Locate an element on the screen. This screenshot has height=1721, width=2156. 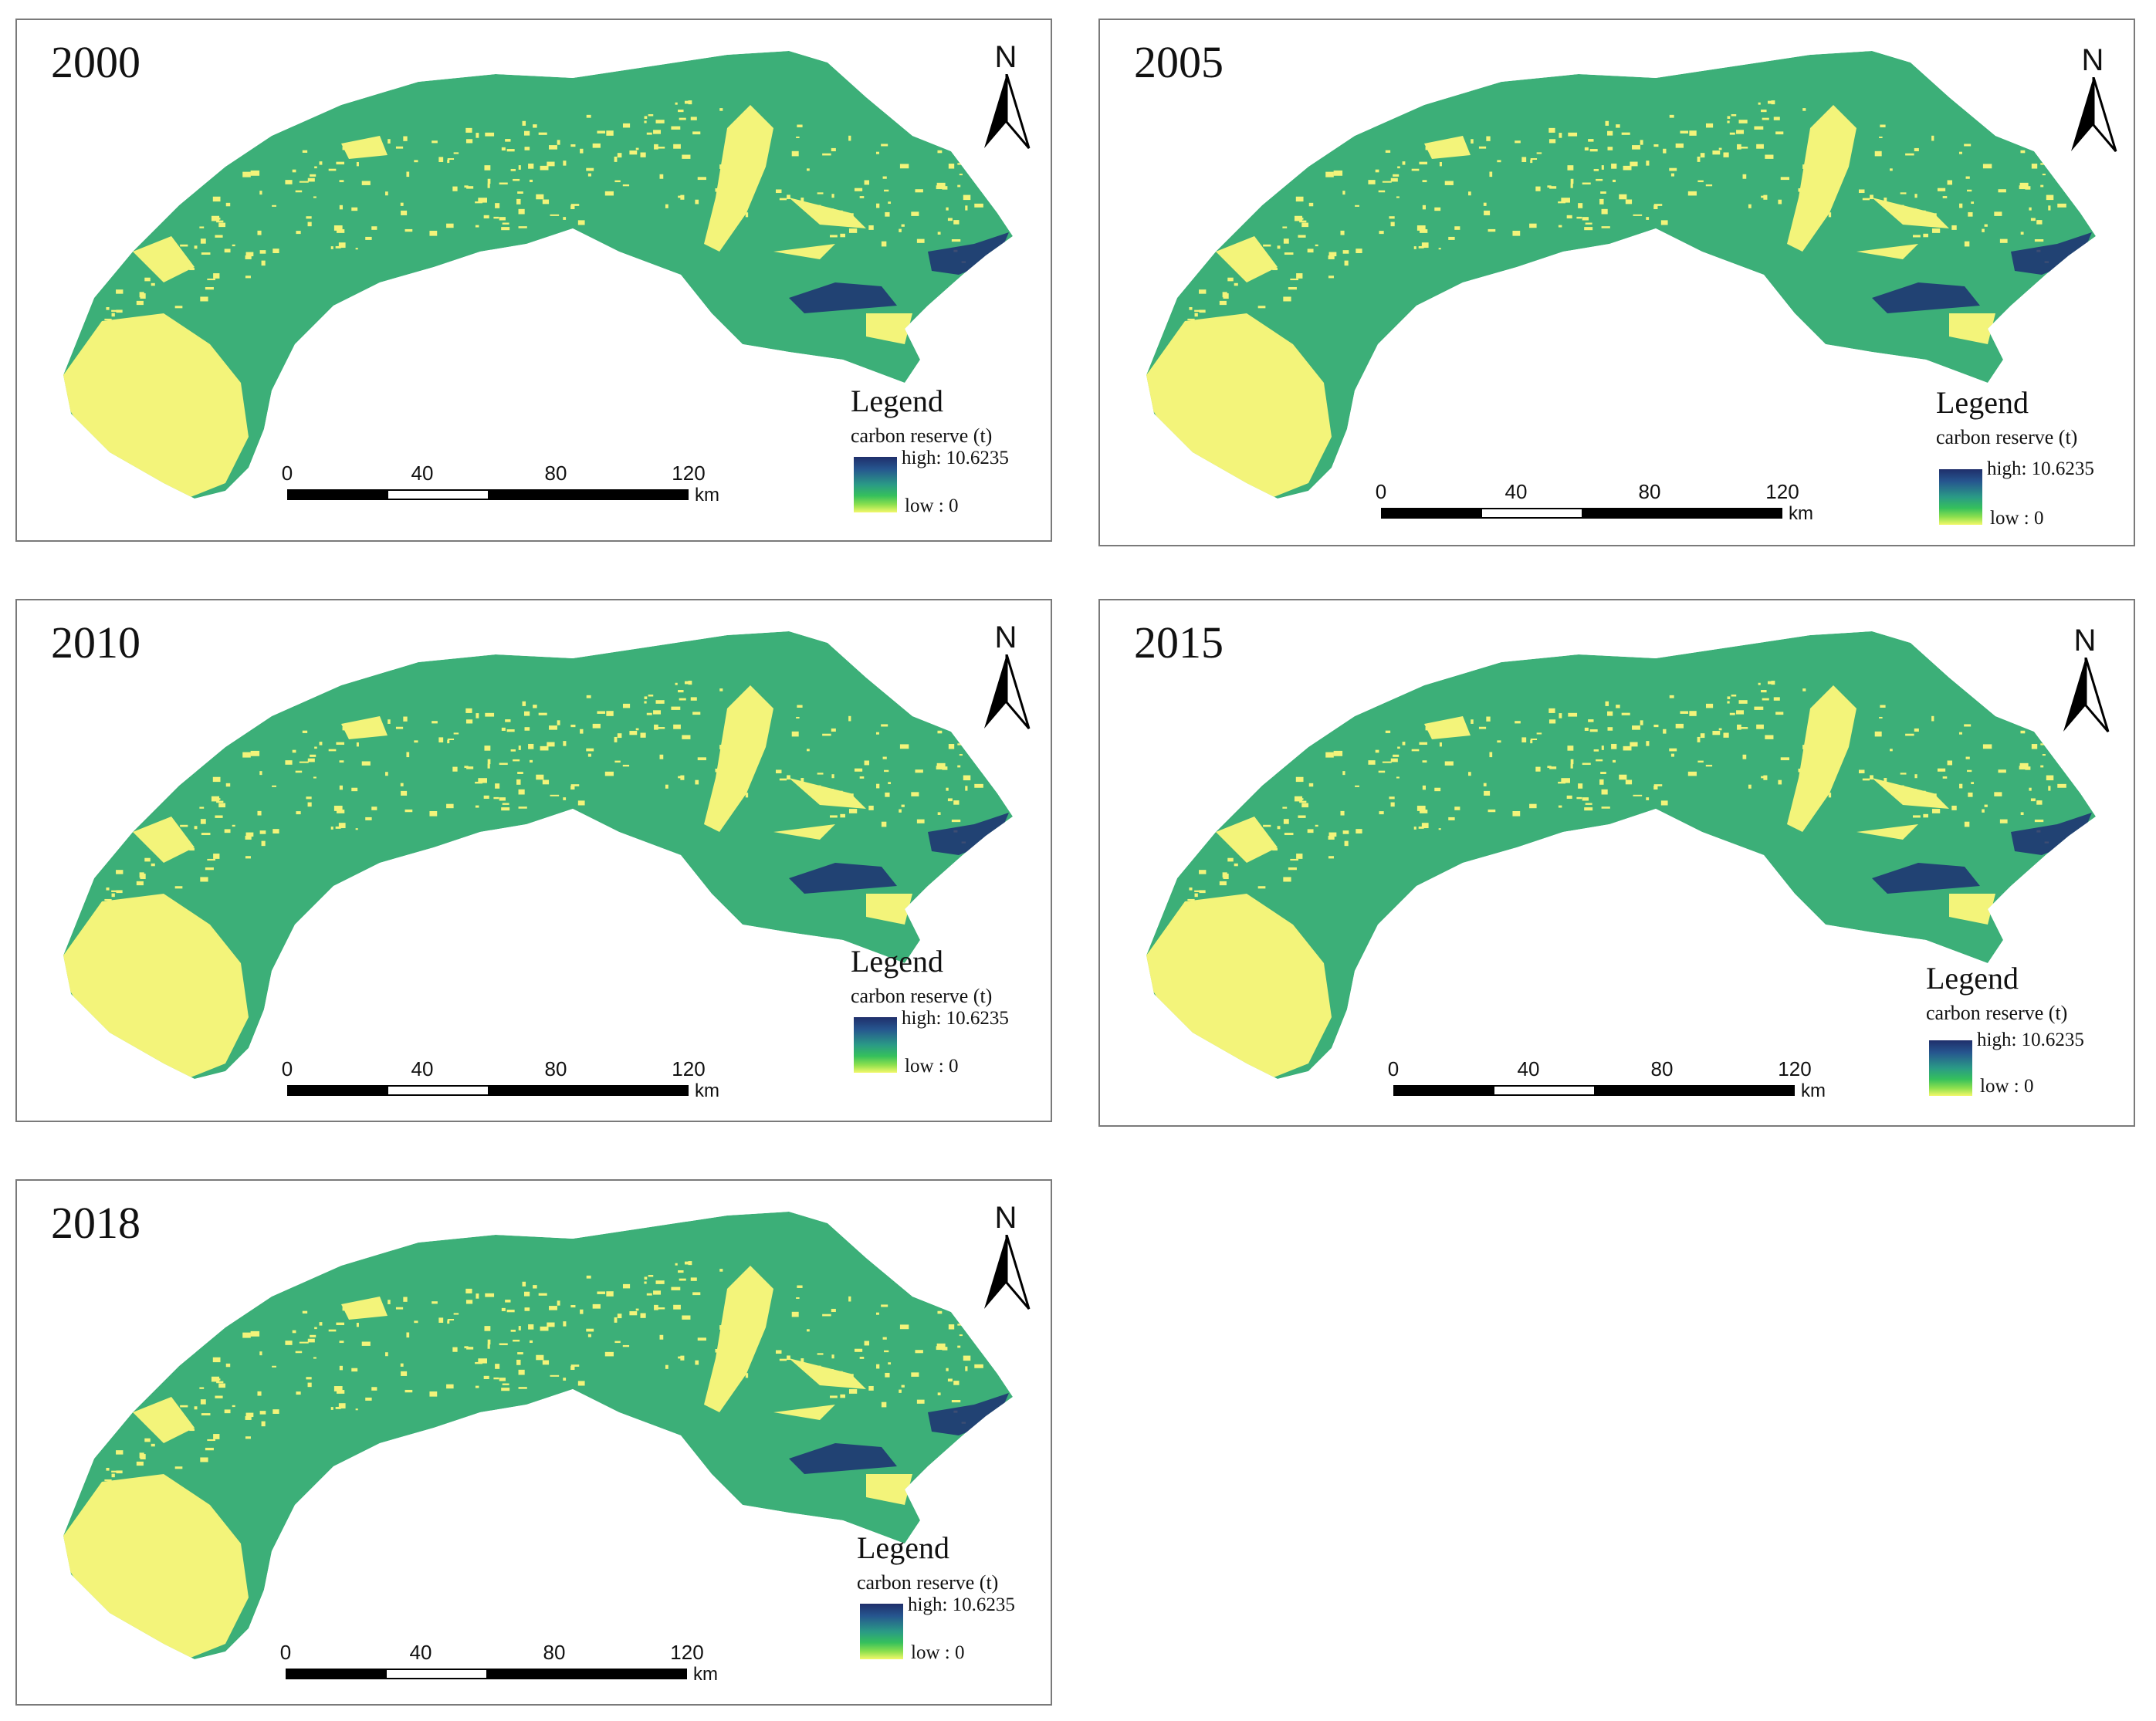
legend-subtitle: carbon reserve (t) is located at coordinates (1997, 1013).